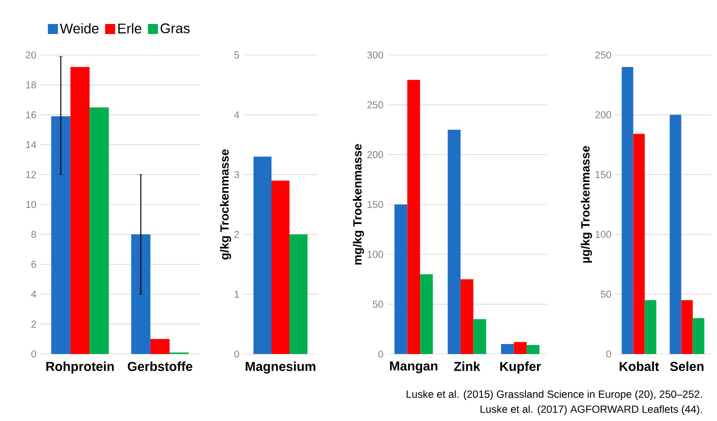 The image size is (717, 421). Describe the element at coordinates (33, 234) in the screenshot. I see `y-tick-label: 8` at that location.